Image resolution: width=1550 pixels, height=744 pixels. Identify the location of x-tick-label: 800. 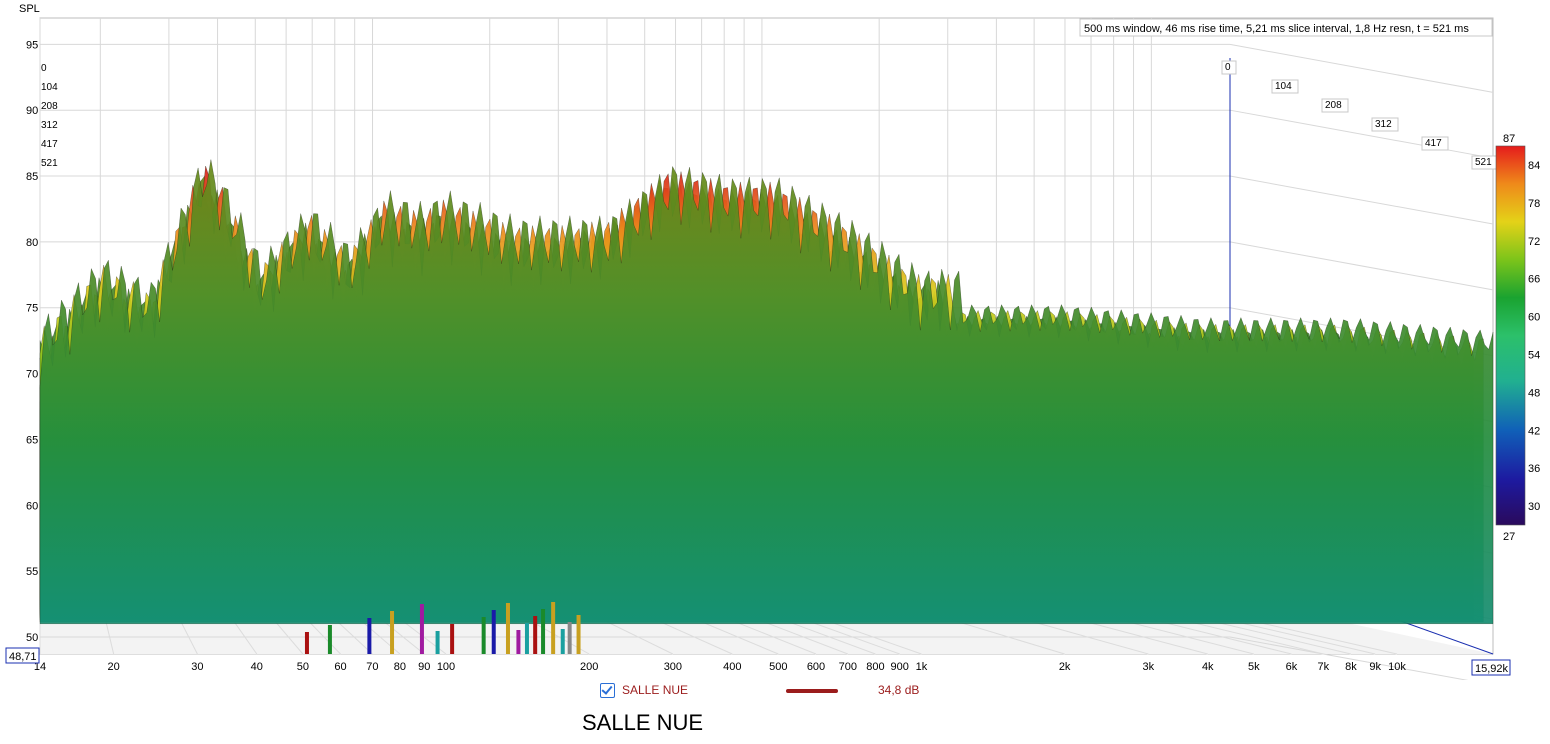
(875, 667).